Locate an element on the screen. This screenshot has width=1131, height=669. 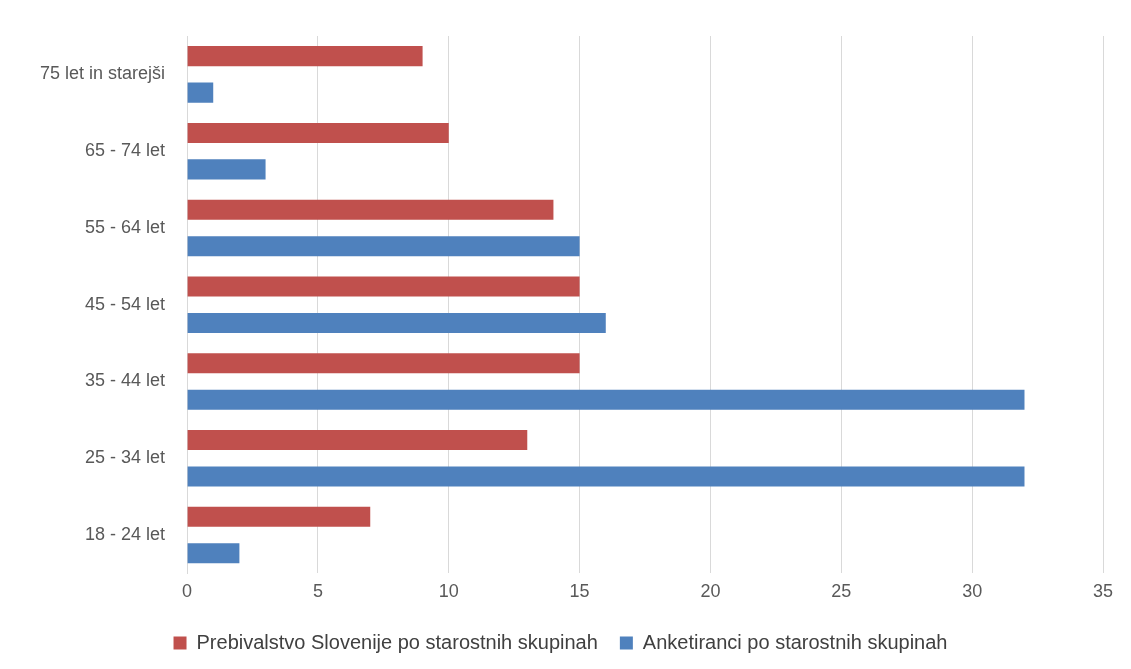
x-tick-label: 0 is located at coordinates (187, 591).